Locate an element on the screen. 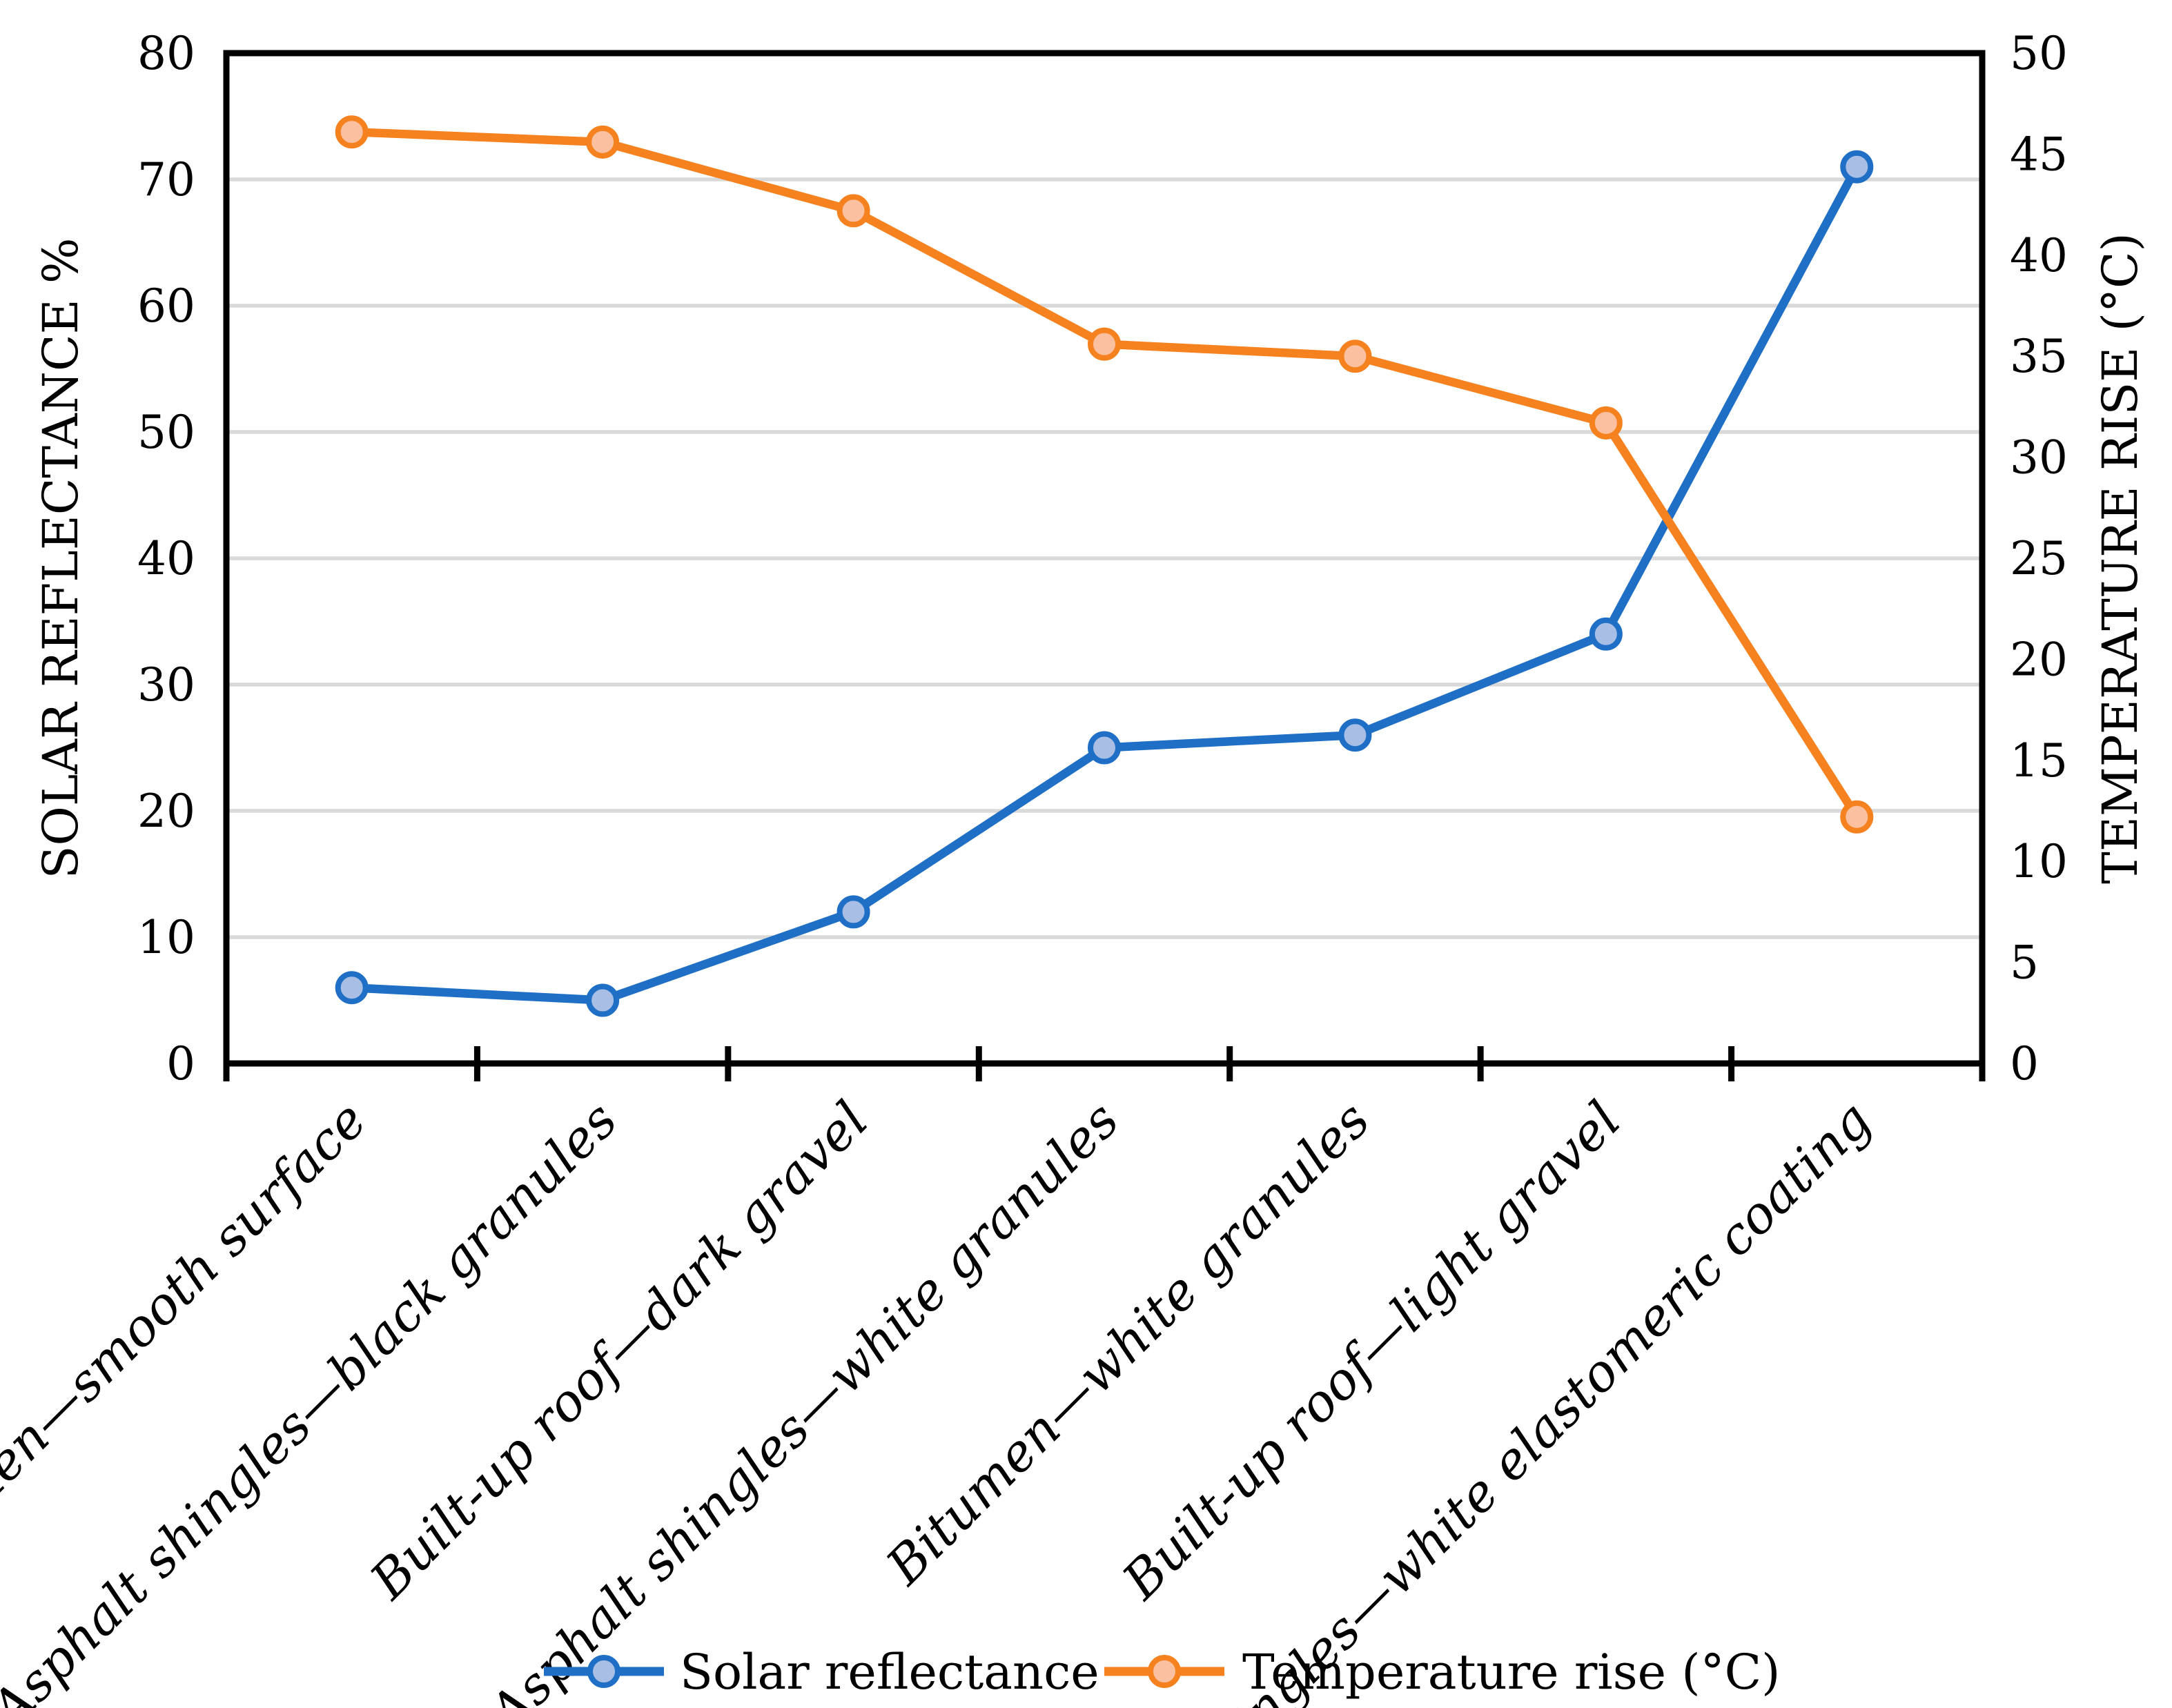 The image size is (2172, 1708). right-axis-tick-label: 35 is located at coordinates (2039, 356).